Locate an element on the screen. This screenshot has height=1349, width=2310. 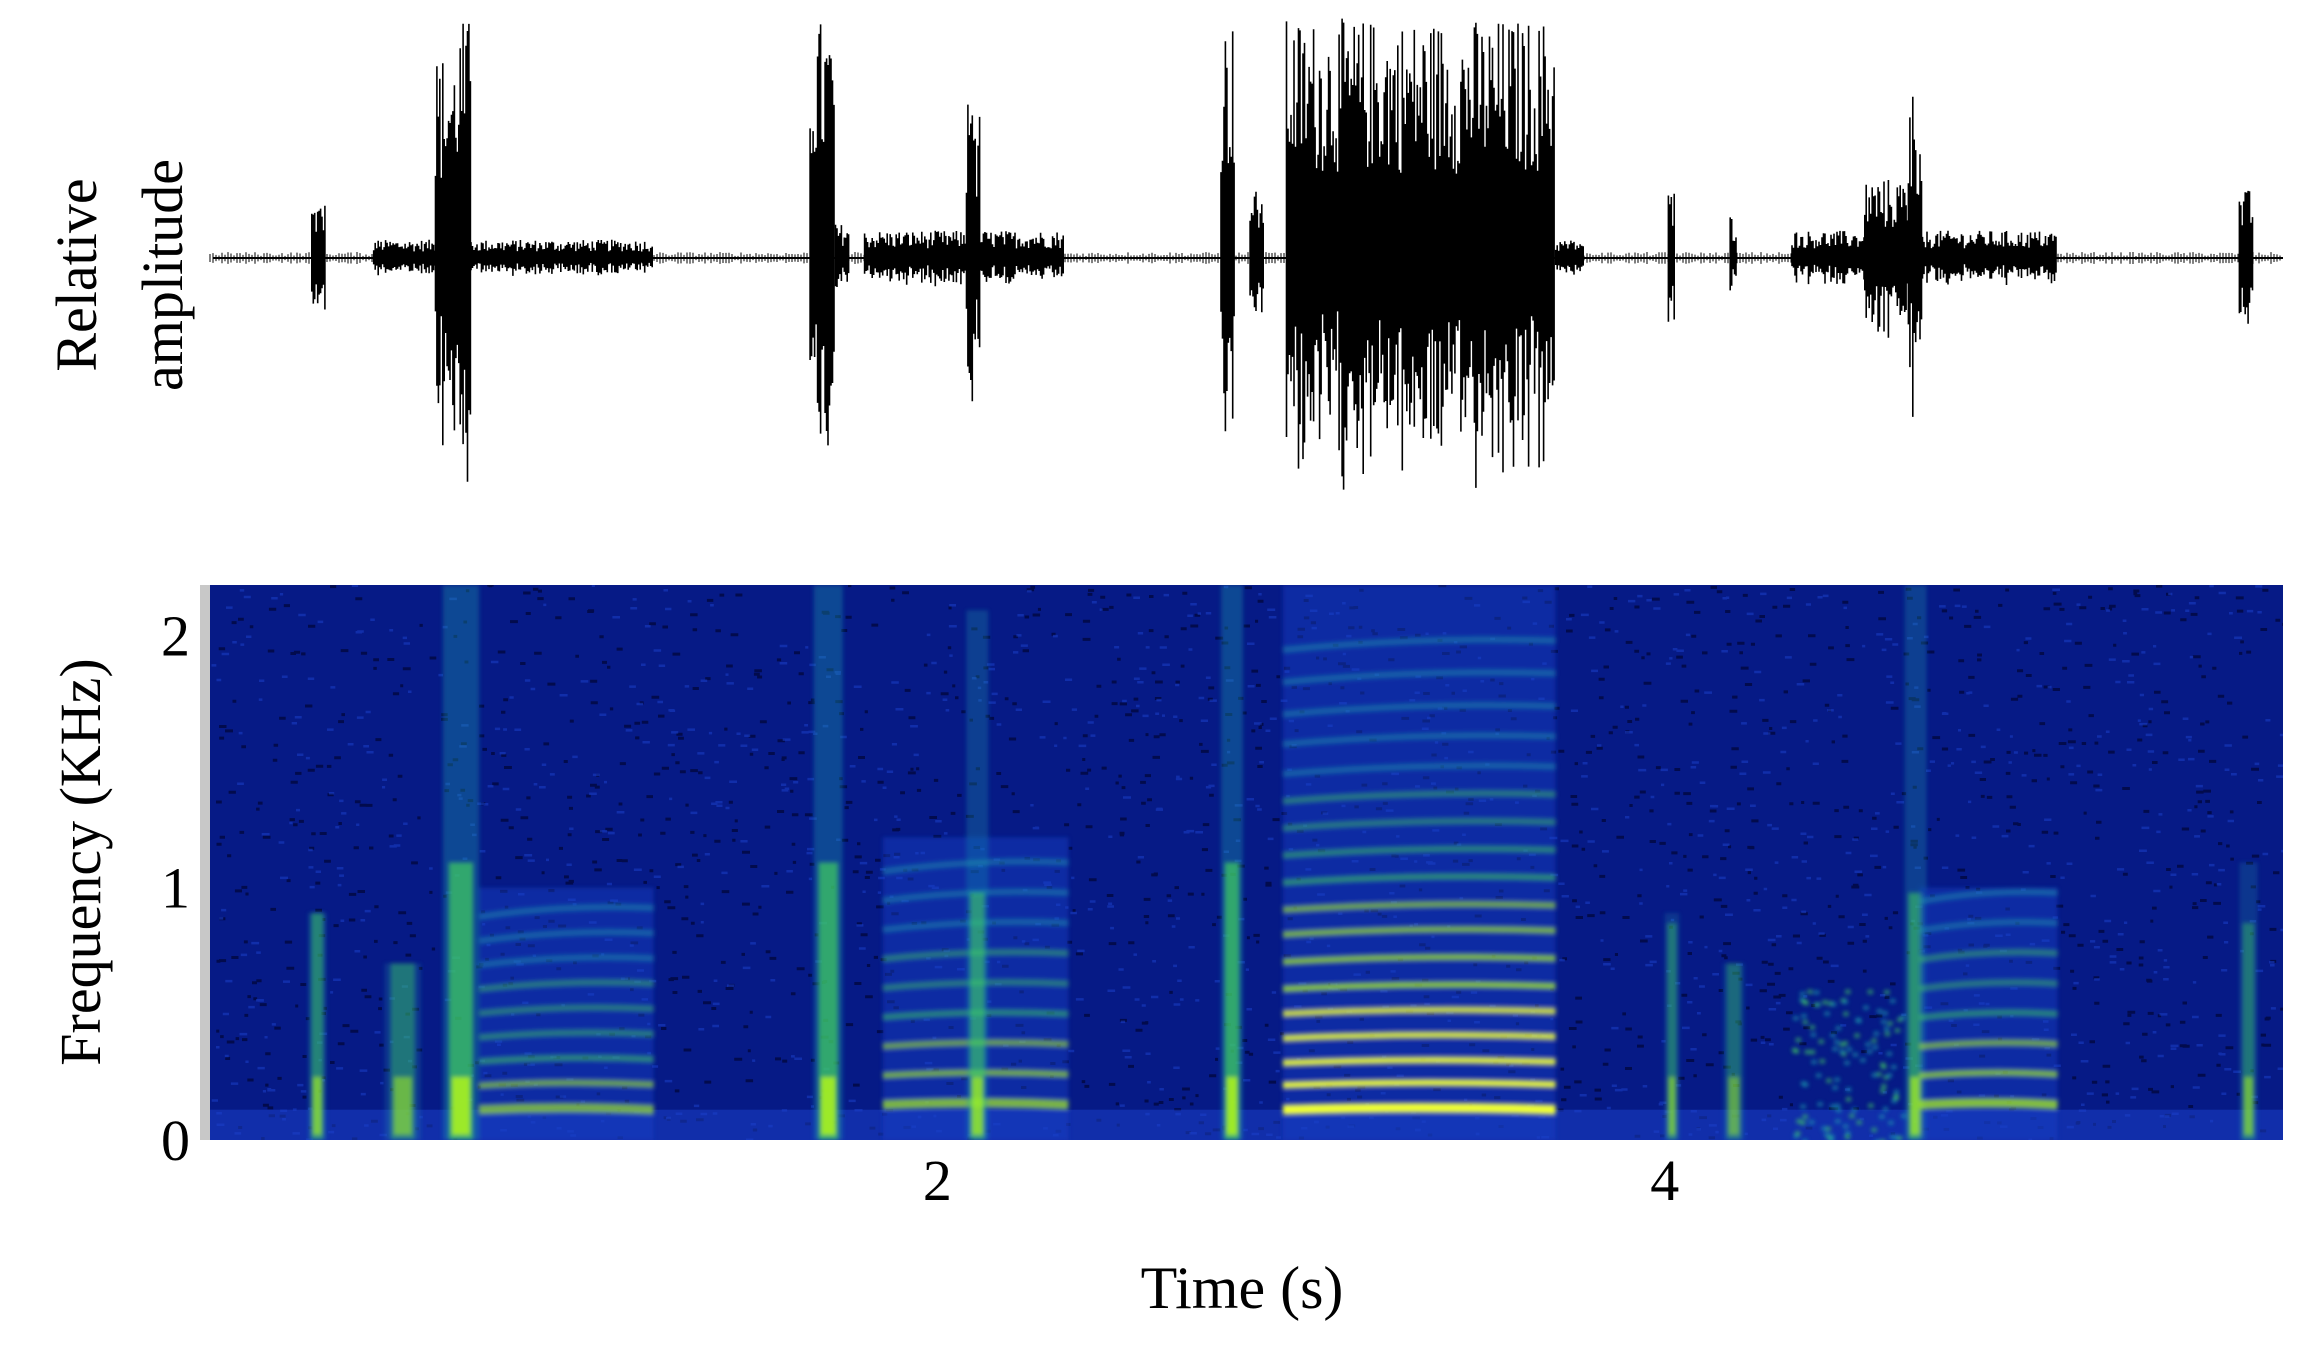
waveform-ylabel-line1: Relative is located at coordinates (76, 274).